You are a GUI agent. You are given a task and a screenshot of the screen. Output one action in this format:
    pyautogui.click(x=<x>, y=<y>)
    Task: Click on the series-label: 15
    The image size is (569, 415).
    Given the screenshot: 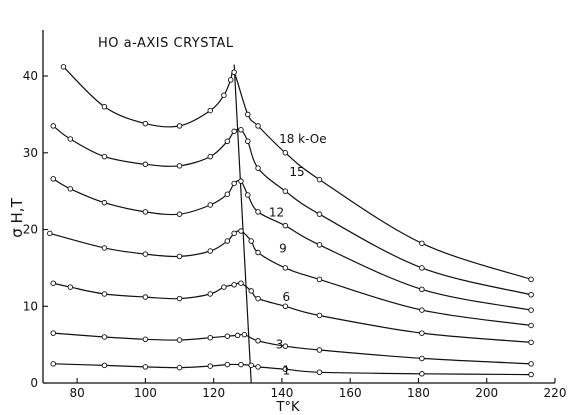 What is the action you would take?
    pyautogui.click(x=296, y=172)
    